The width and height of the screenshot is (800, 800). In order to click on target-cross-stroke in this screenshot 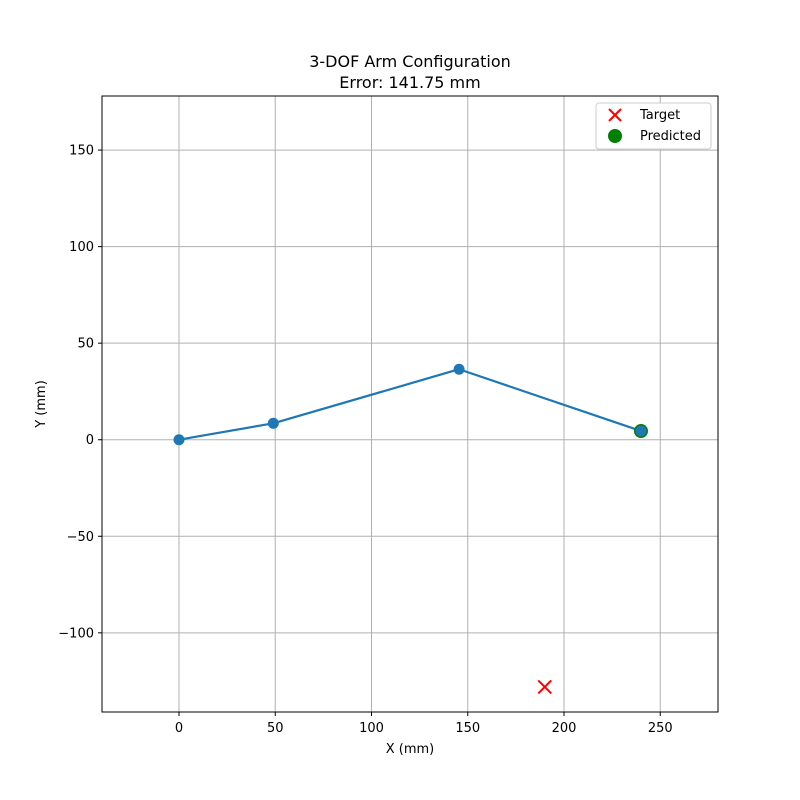, I will do `click(544, 687)`.